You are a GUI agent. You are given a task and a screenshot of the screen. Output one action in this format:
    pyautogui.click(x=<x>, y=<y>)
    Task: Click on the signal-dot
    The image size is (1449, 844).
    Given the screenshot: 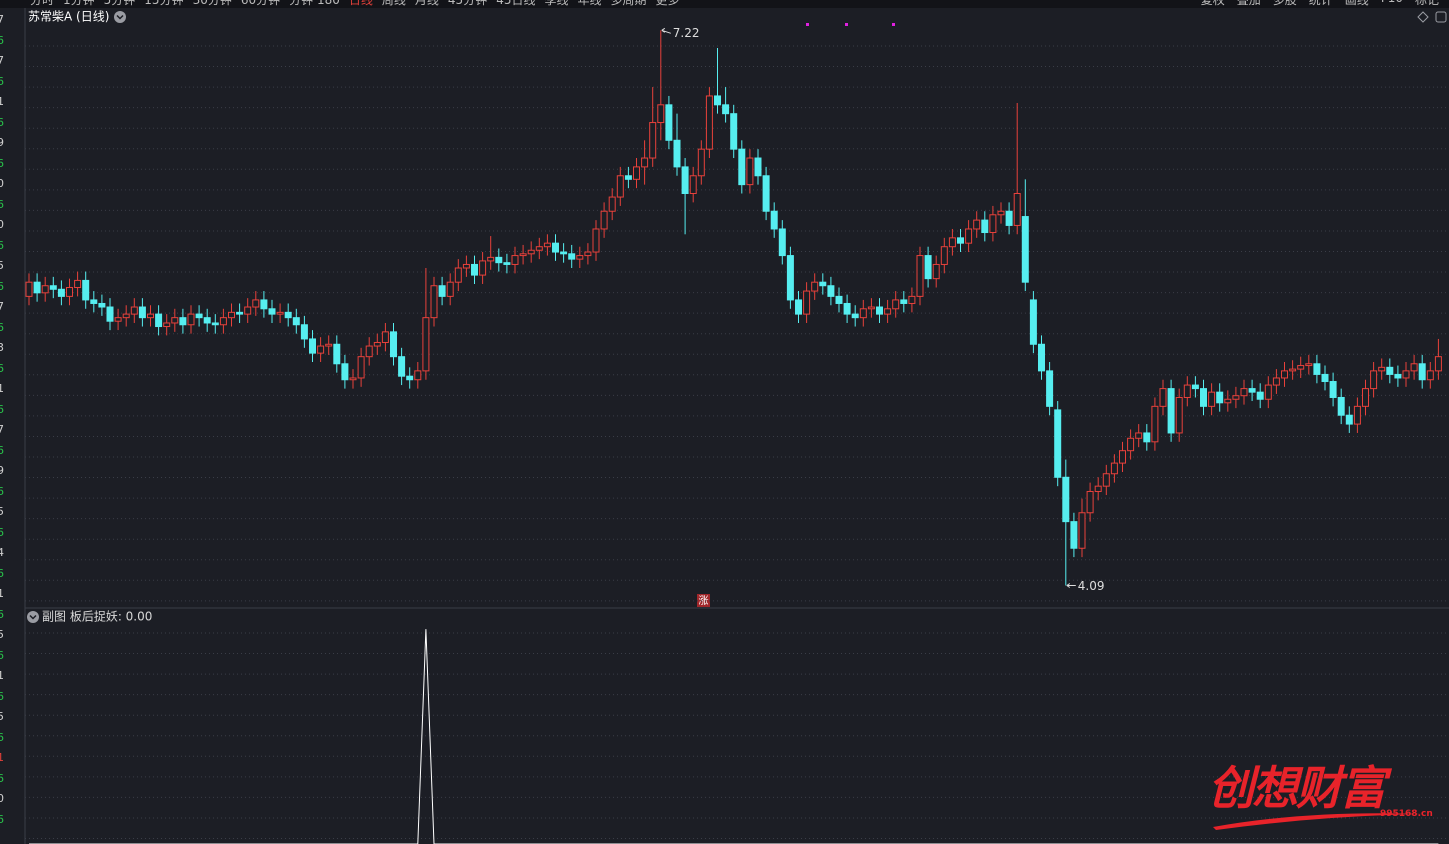 What is the action you would take?
    pyautogui.click(x=893, y=24)
    